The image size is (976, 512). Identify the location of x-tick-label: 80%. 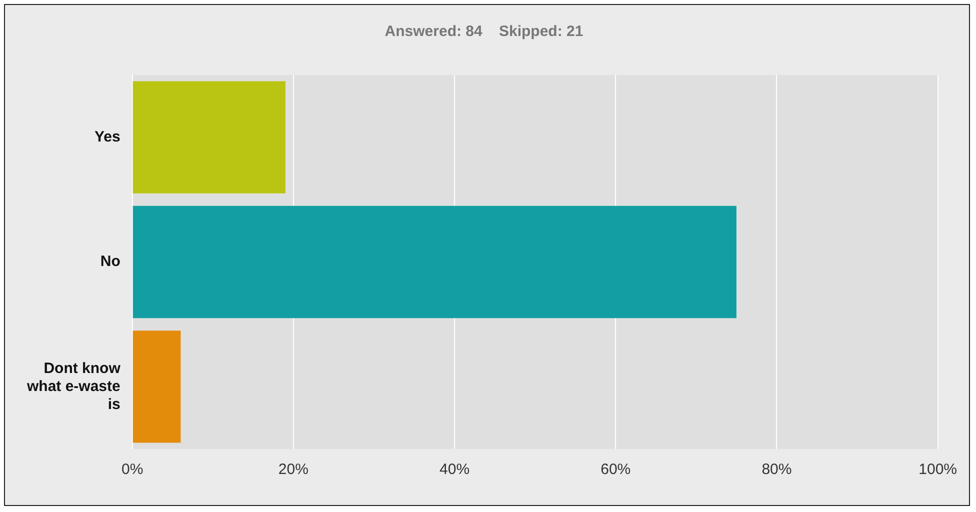
(777, 469).